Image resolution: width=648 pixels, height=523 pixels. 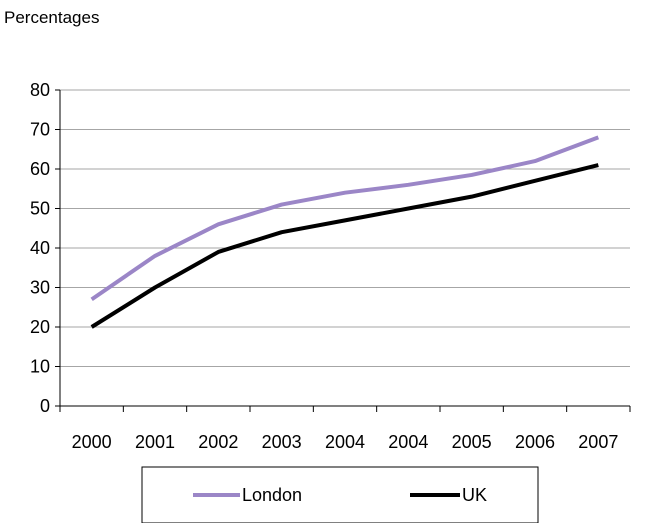 What do you see at coordinates (472, 442) in the screenshot?
I see `x-tick-label: 2005` at bounding box center [472, 442].